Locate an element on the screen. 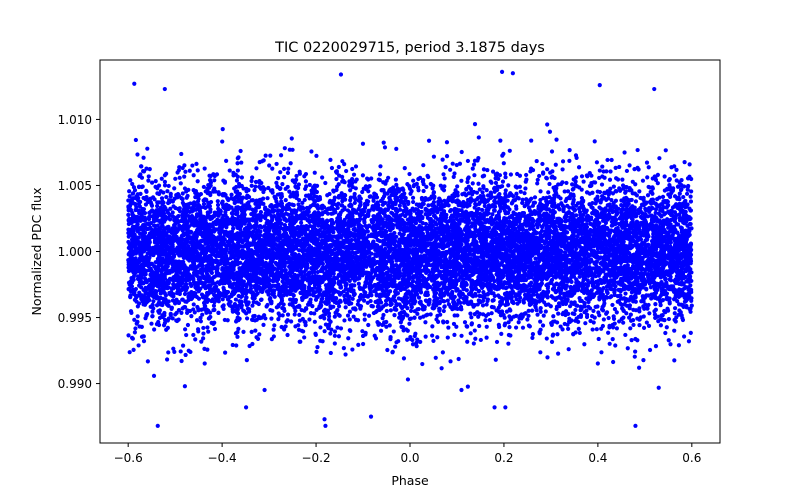 Image resolution: width=800 pixels, height=500 pixels. chart-title: TIC 0220029715, period 3.1875 days is located at coordinates (409, 48).